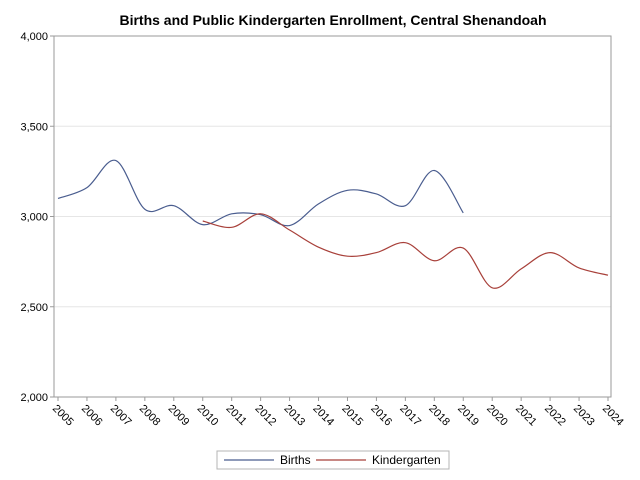 The image size is (640, 480). Describe the element at coordinates (323, 416) in the screenshot. I see `x-tick-label: 2014` at that location.